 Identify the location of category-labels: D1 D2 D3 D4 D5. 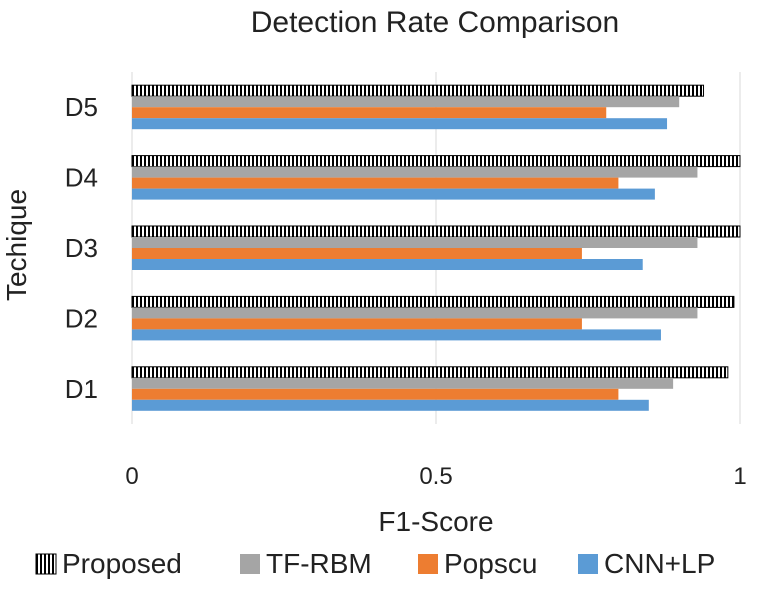
(81, 248).